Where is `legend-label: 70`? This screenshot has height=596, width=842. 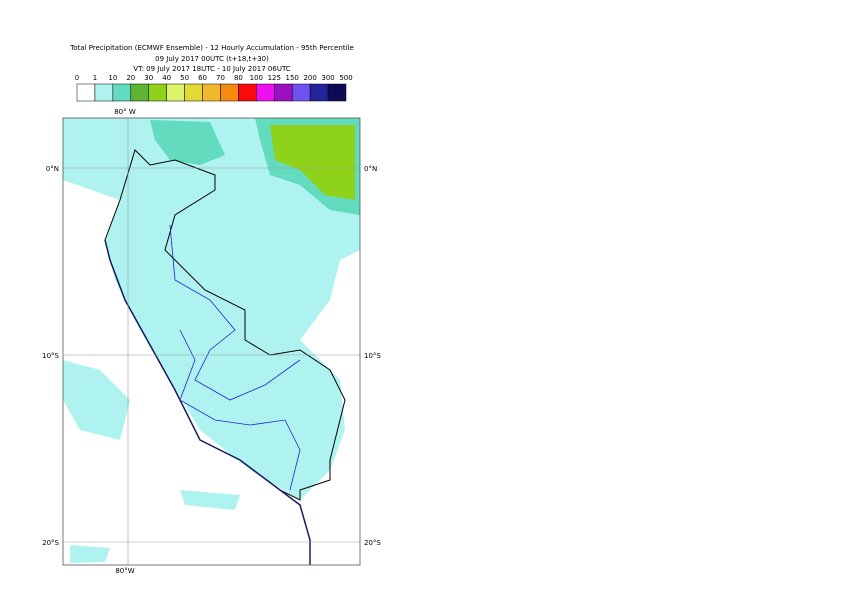 legend-label: 70 is located at coordinates (220, 78).